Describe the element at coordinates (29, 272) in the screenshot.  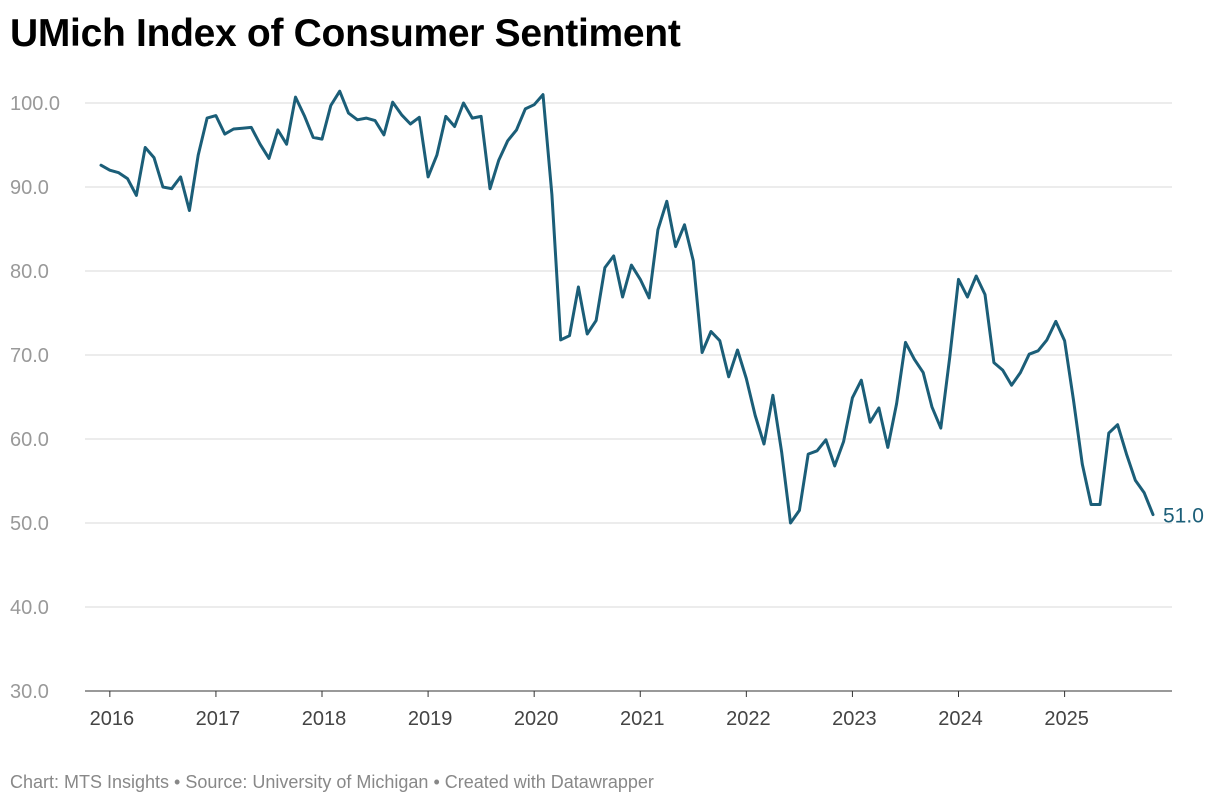
I see `y-tick-label: 80.0` at that location.